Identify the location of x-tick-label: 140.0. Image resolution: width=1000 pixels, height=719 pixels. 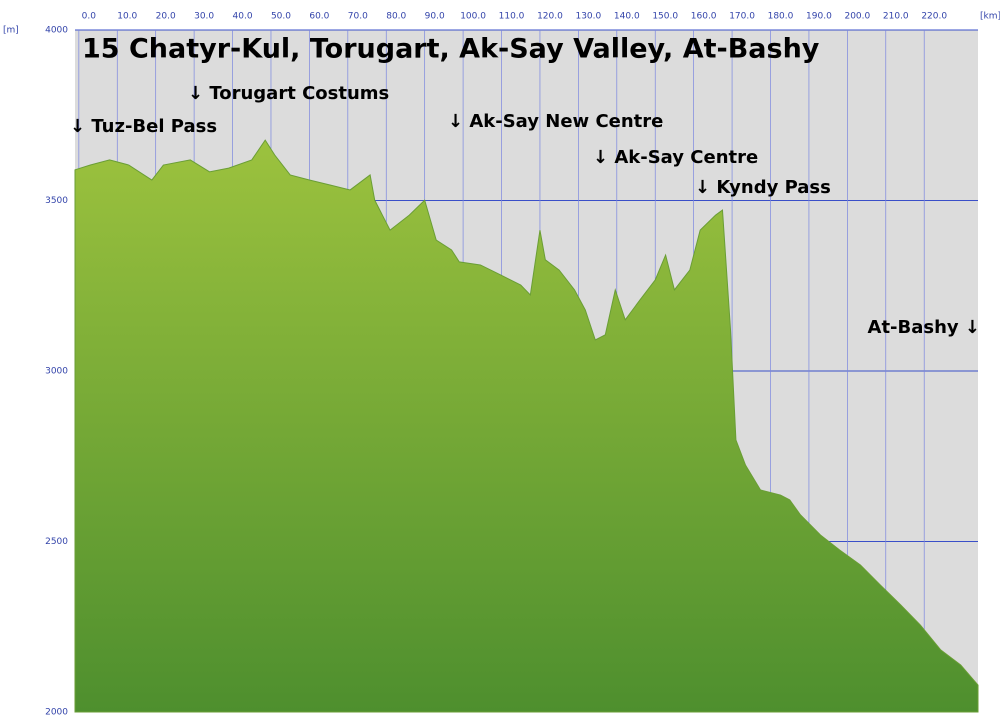
(627, 17).